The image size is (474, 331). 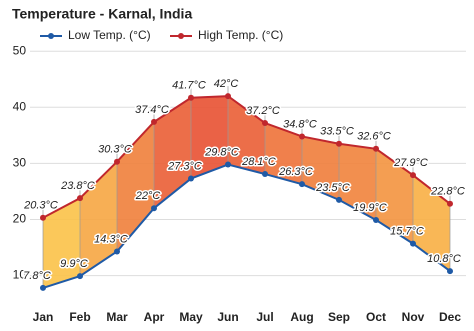 What do you see at coordinates (20, 163) in the screenshot?
I see `y-tick-label: 30` at bounding box center [20, 163].